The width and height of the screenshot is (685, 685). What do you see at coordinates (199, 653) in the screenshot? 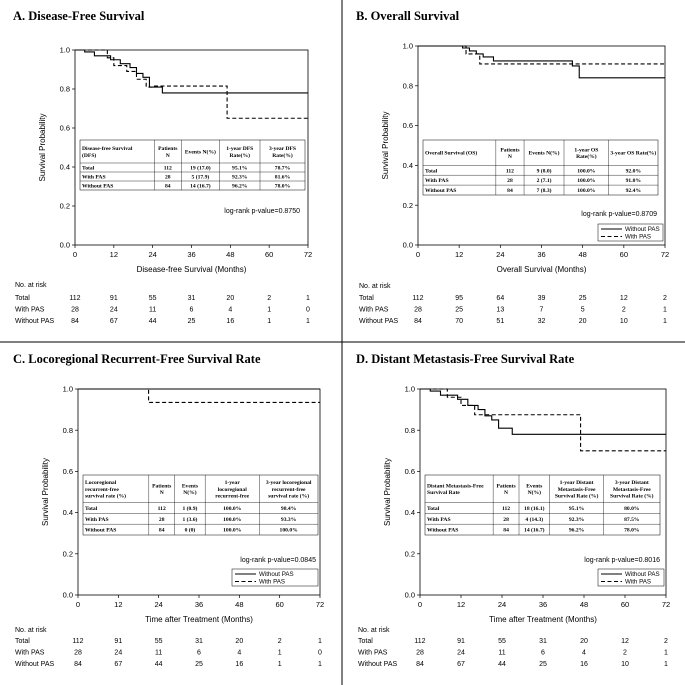
I see `risk-count: 6` at bounding box center [199, 653].